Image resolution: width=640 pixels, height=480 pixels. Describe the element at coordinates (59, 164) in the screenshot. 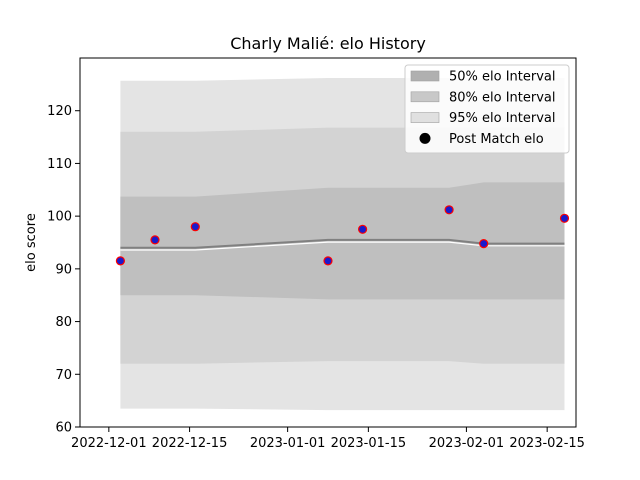

I see `y-tick-label: 110` at that location.